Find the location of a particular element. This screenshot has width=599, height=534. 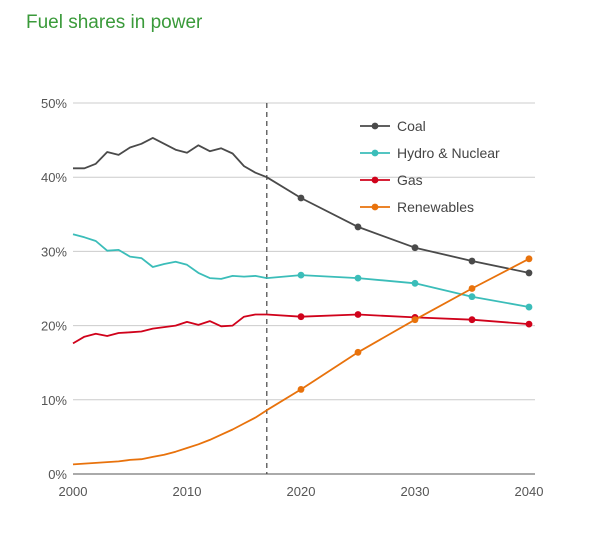

legend-label: Gas is located at coordinates (410, 180).